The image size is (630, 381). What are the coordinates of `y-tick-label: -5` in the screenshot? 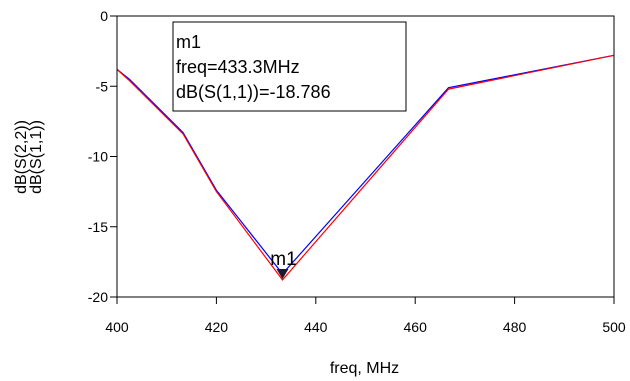 It's located at (102, 86).